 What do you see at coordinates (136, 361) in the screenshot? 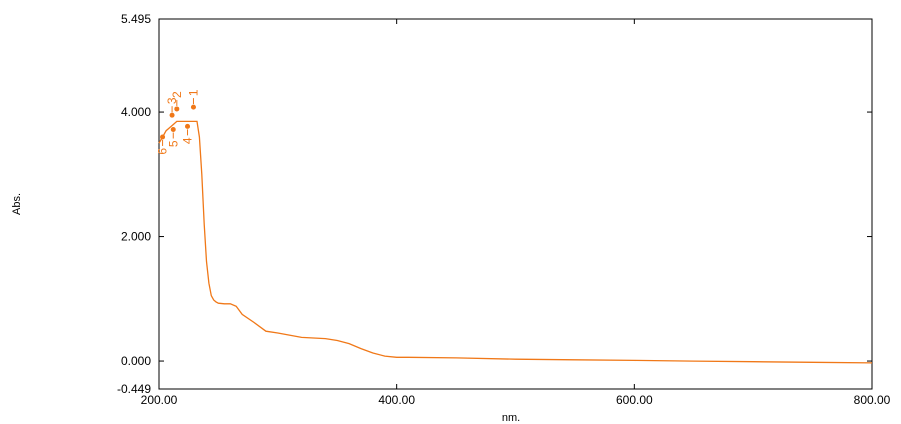
I see `y-tick-label: 0.000` at bounding box center [136, 361].